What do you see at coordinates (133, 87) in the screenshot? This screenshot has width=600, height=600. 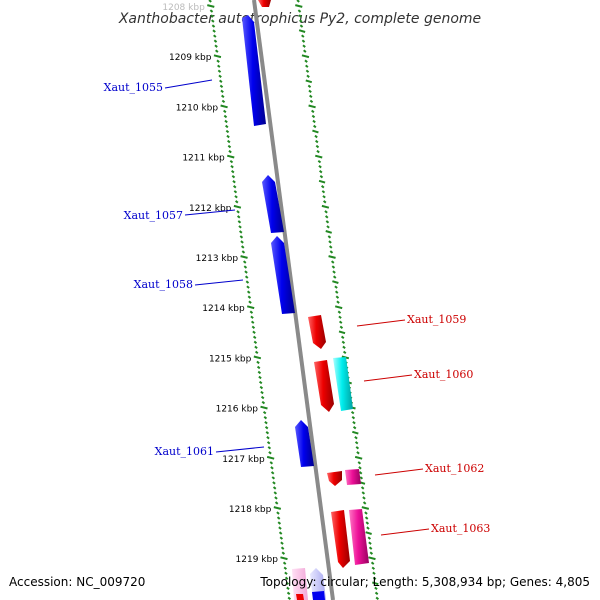 I see `svg-text: Xaut_1055` at bounding box center [133, 87].